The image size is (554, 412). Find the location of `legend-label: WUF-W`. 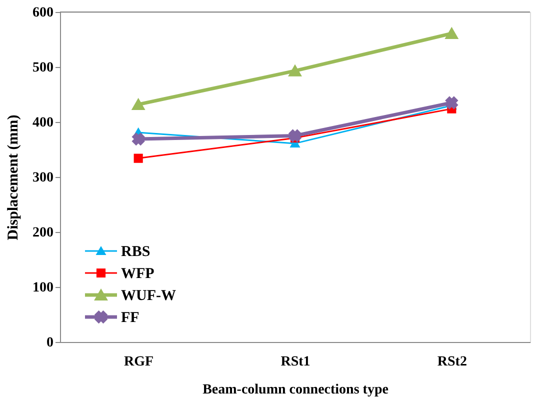

legend-label: WUF-W is located at coordinates (148, 296).